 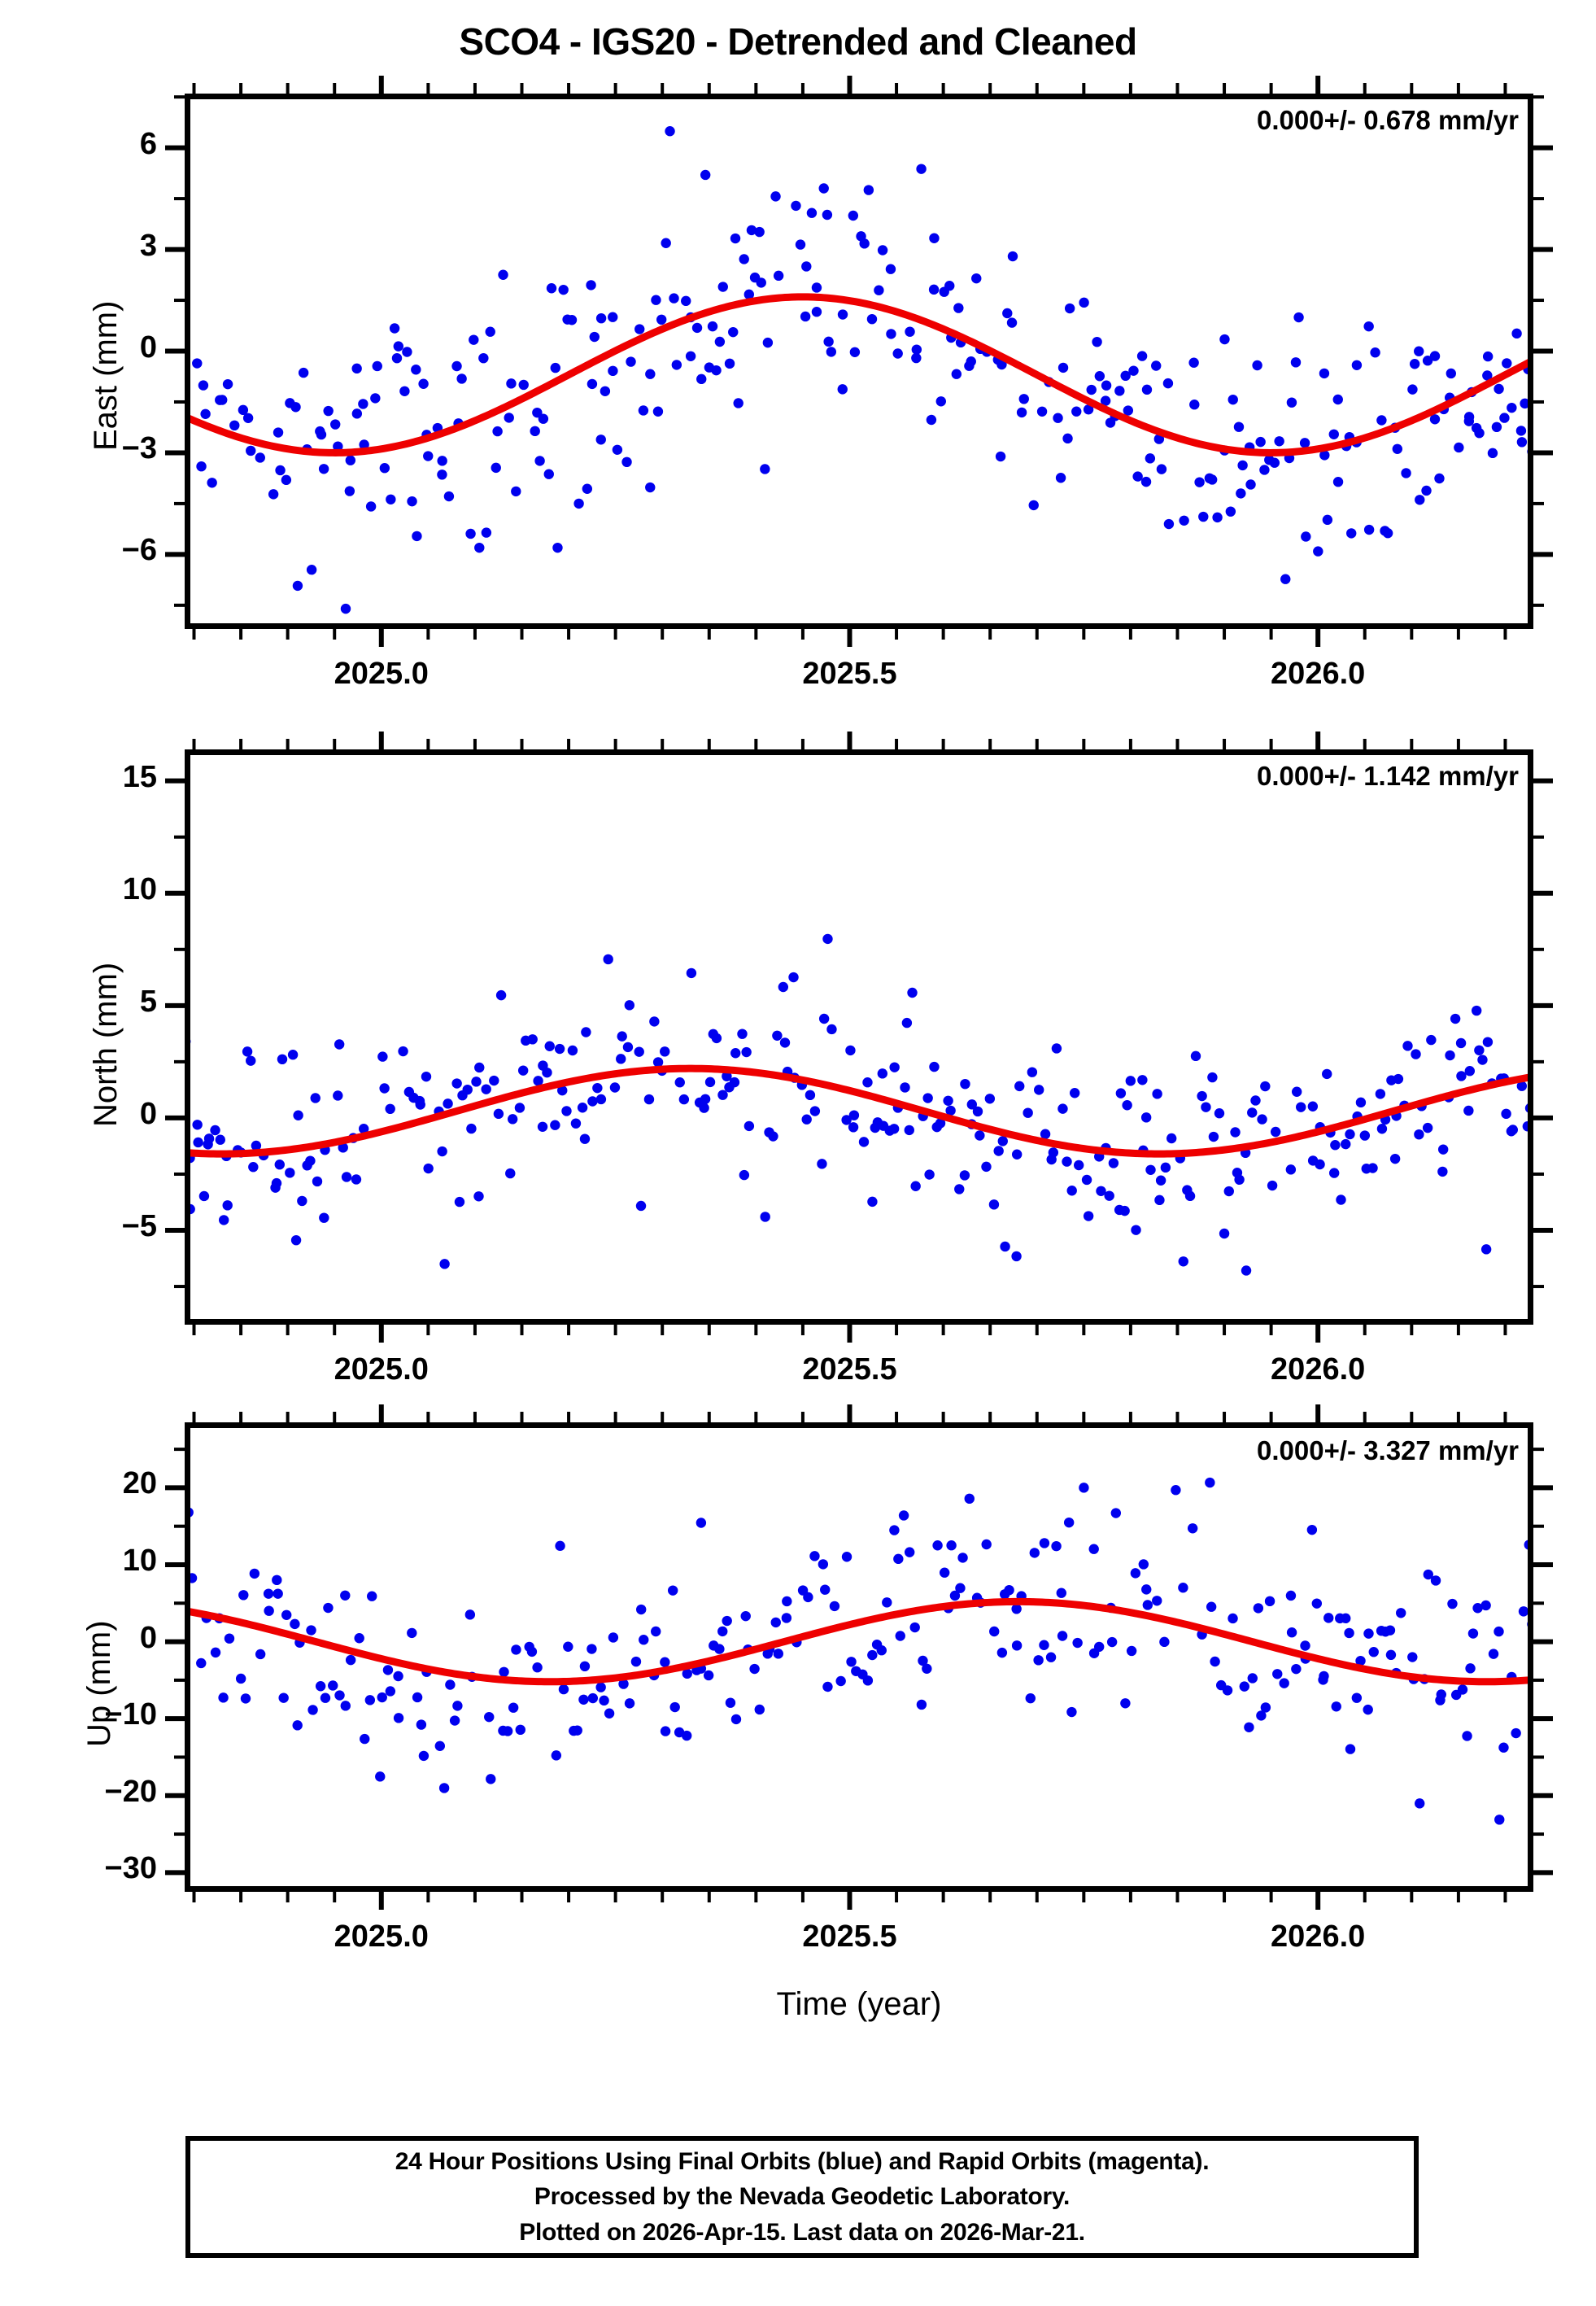 I want to click on y-tick-label: 5, so click(x=148, y=1002).